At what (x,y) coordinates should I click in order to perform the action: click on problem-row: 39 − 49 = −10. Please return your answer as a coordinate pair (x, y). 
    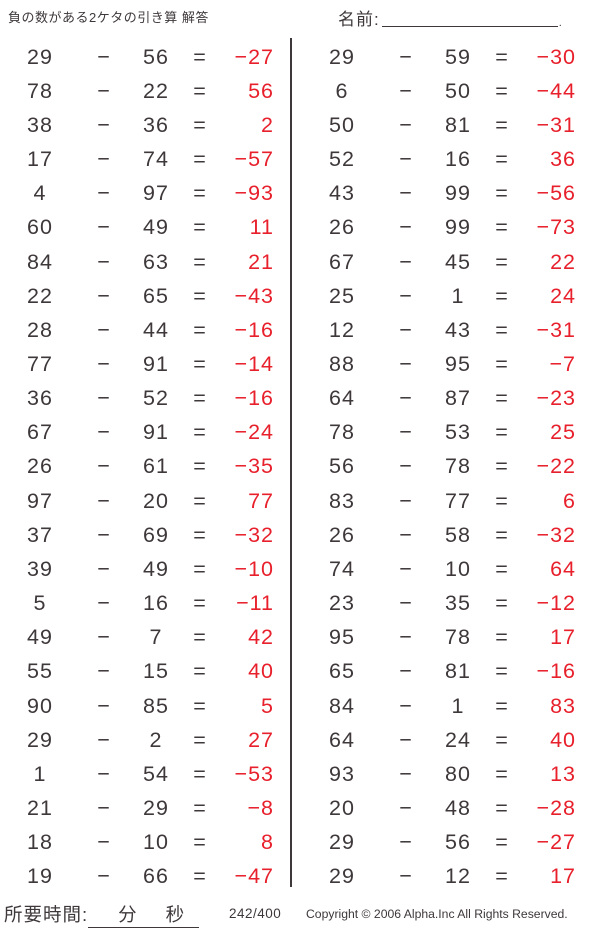
    Looking at the image, I should click on (141, 569).